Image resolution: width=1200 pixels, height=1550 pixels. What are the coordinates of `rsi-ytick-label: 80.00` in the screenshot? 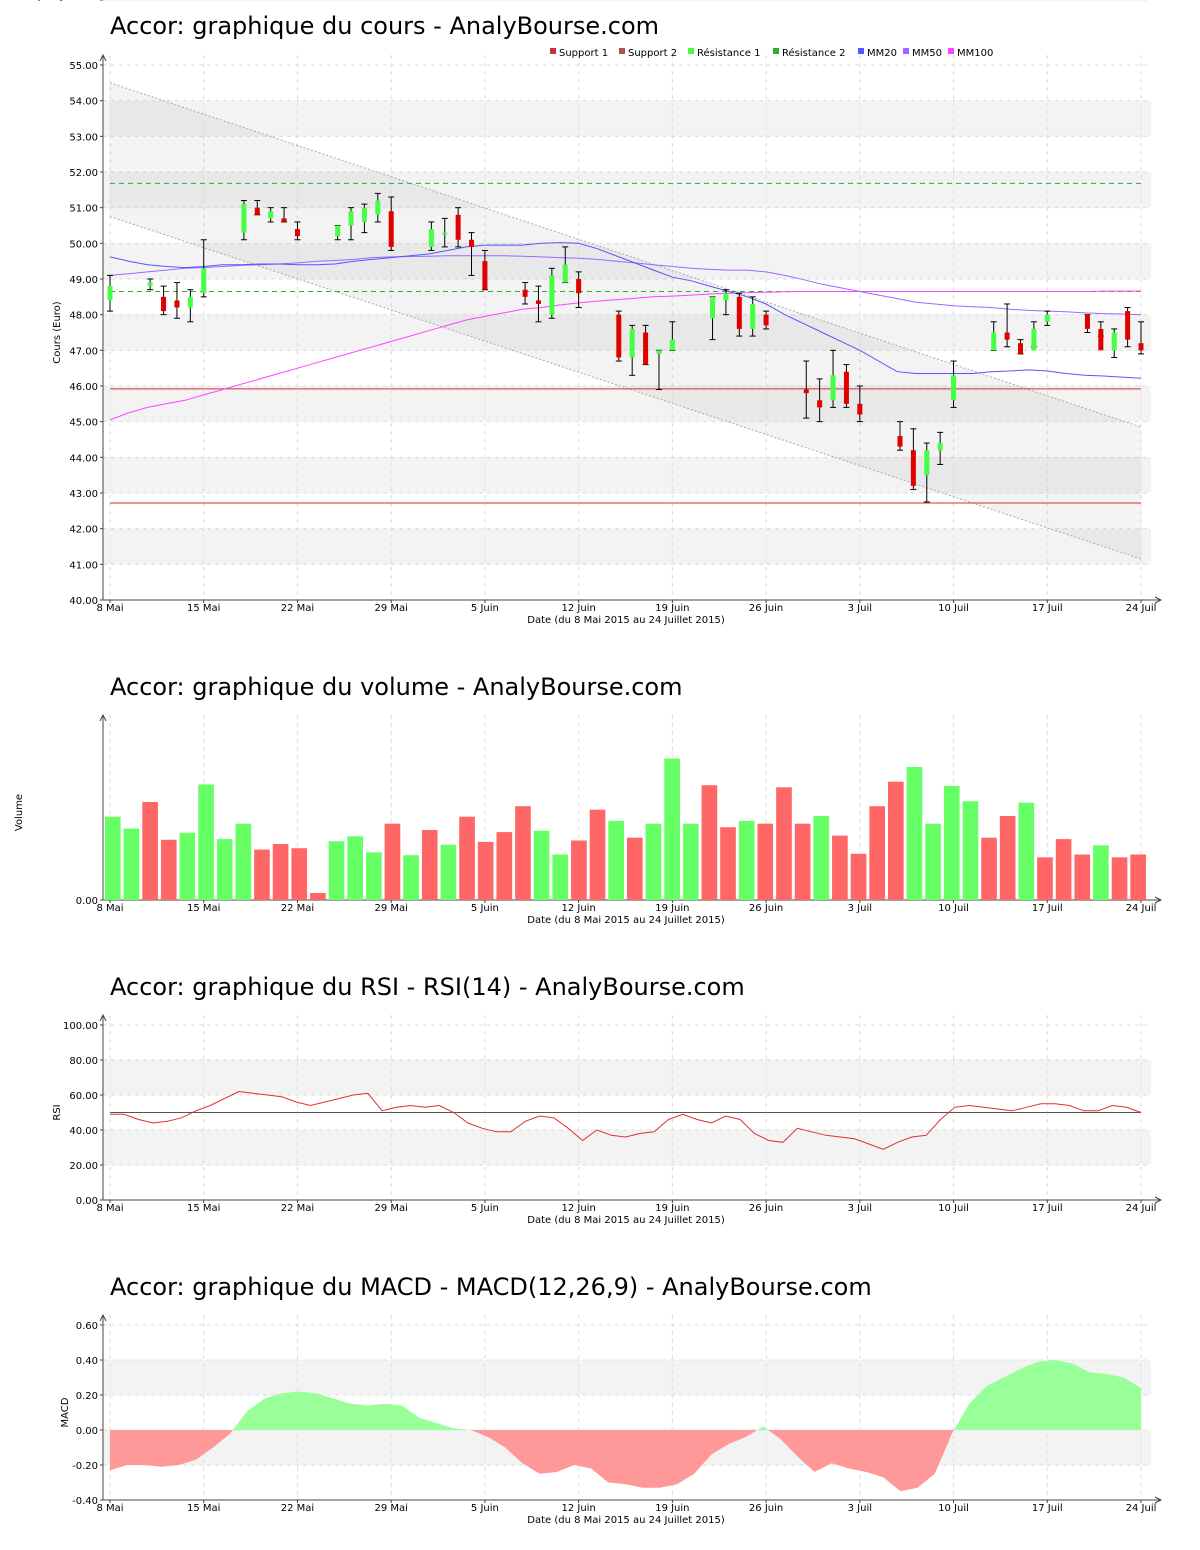 It's located at (83, 1061).